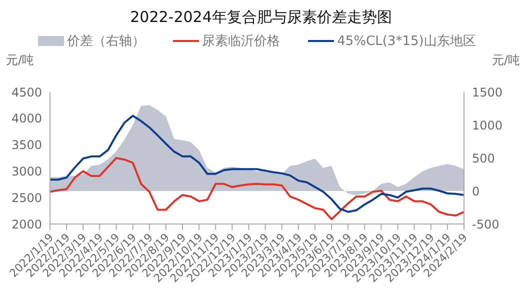 This screenshot has height=294, width=522. I want to click on y-tick-label: 4000, so click(26, 119).